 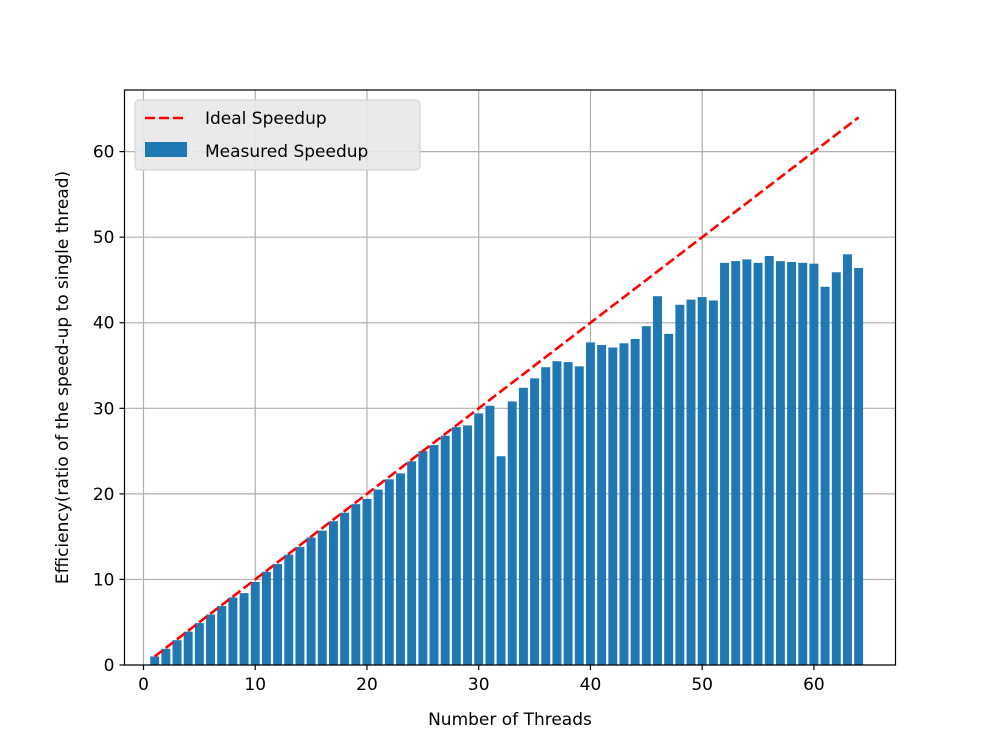 I want to click on x-tick-label: 50, so click(x=702, y=685).